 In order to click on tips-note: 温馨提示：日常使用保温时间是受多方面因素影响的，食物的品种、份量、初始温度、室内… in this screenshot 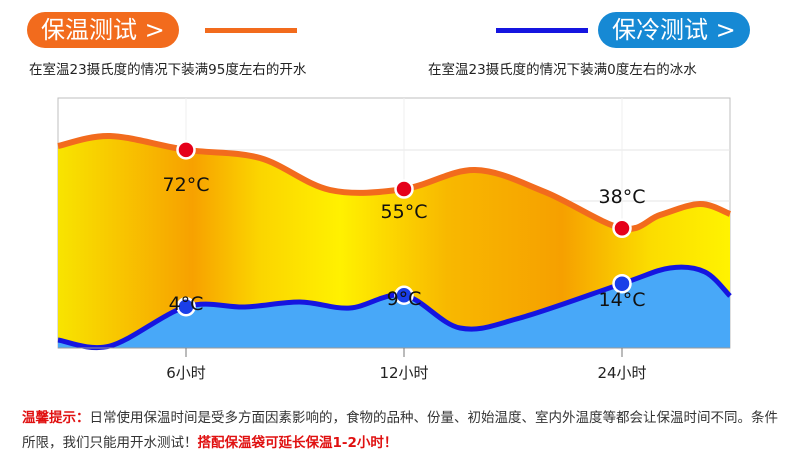, I will do `click(402, 431)`.